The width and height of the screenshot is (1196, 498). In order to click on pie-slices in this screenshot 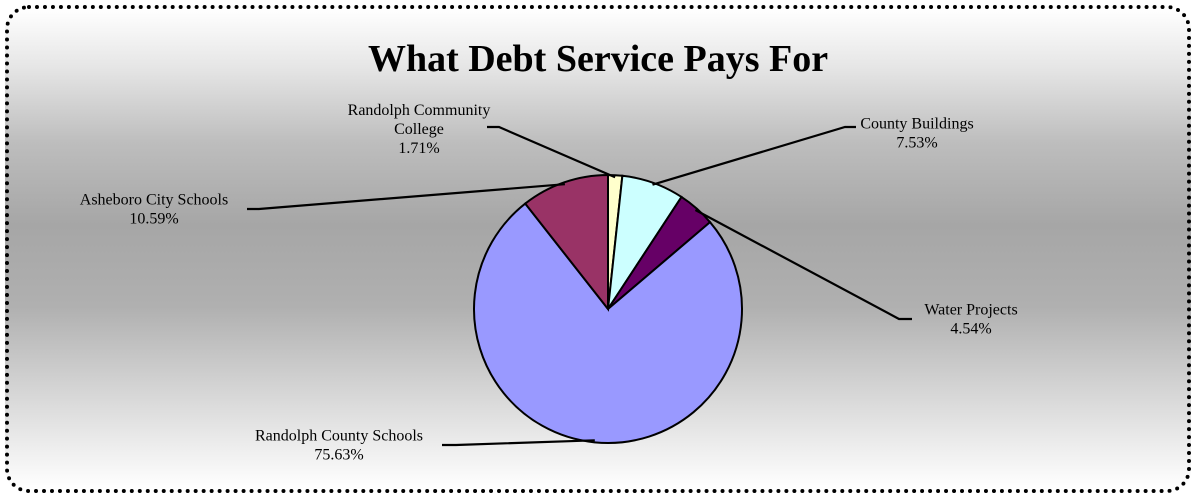, I will do `click(608, 308)`.